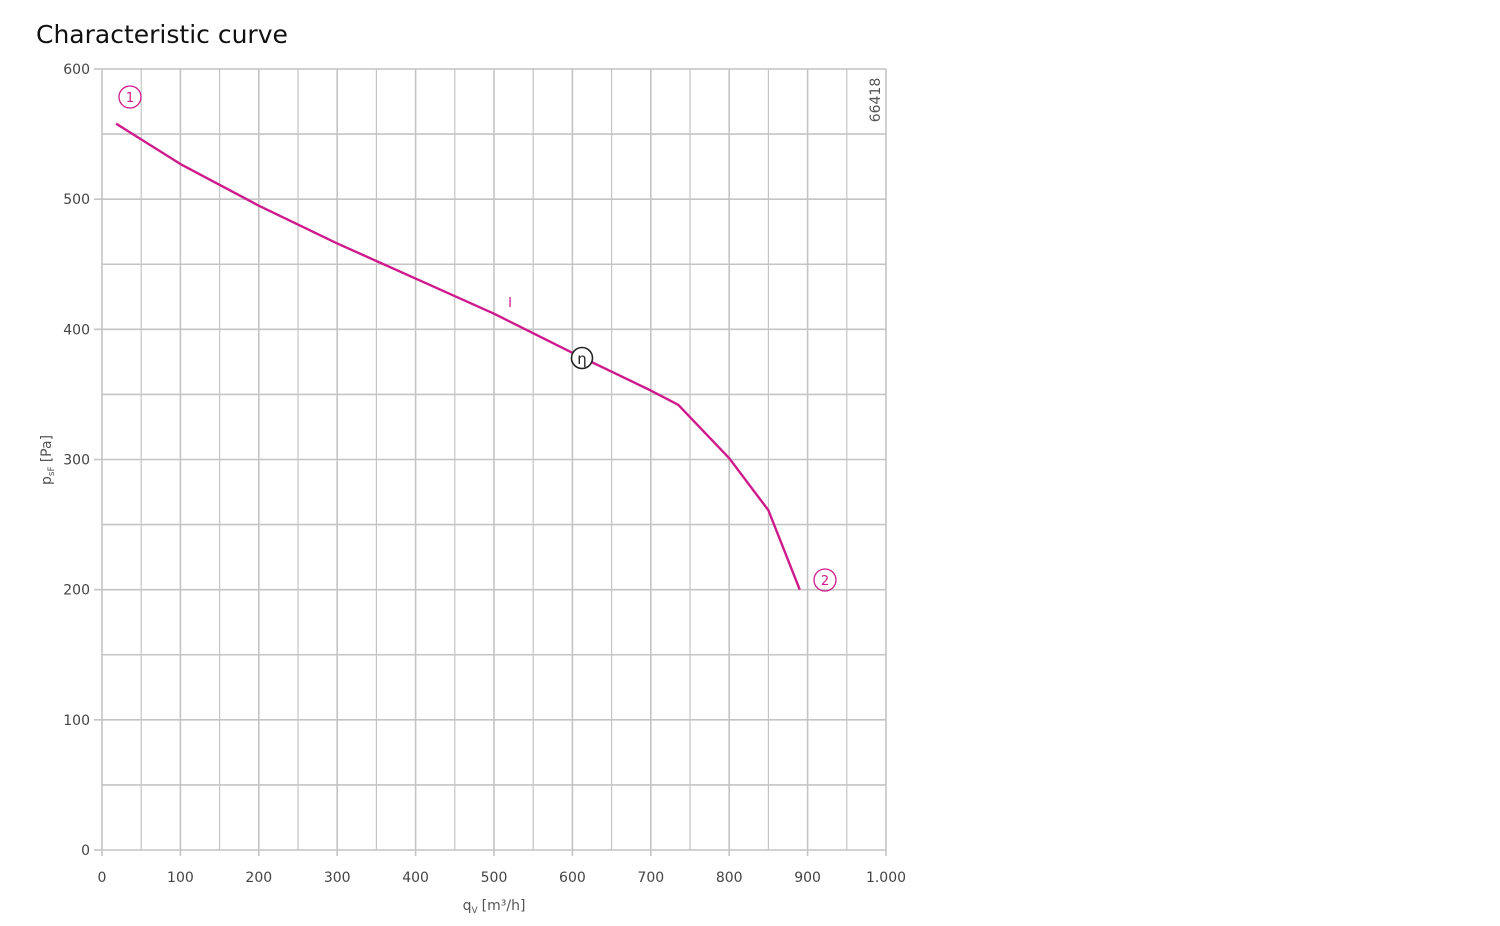 Image resolution: width=1500 pixels, height=926 pixels. I want to click on y-label-main: p, so click(47, 480).